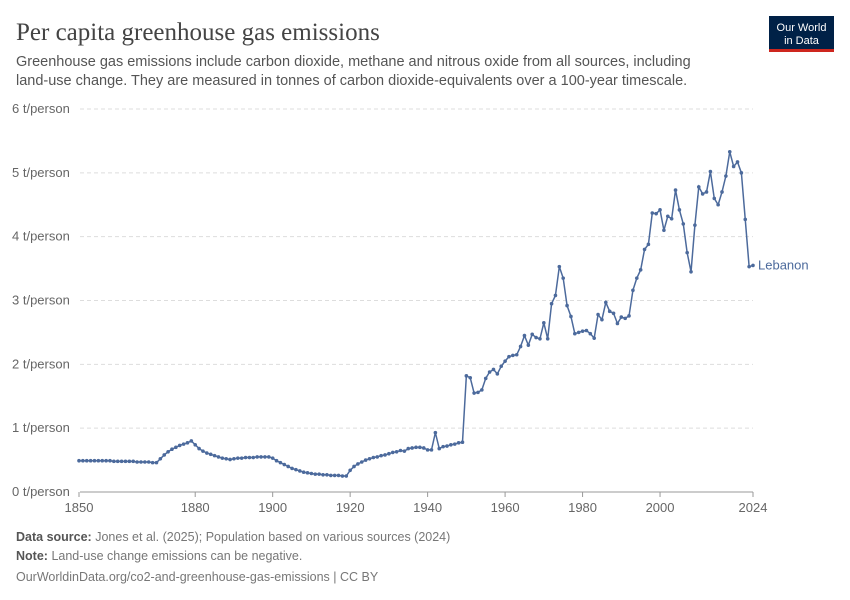  Describe the element at coordinates (41, 427) in the screenshot. I see `y-tick-label: 1 t/person` at that location.